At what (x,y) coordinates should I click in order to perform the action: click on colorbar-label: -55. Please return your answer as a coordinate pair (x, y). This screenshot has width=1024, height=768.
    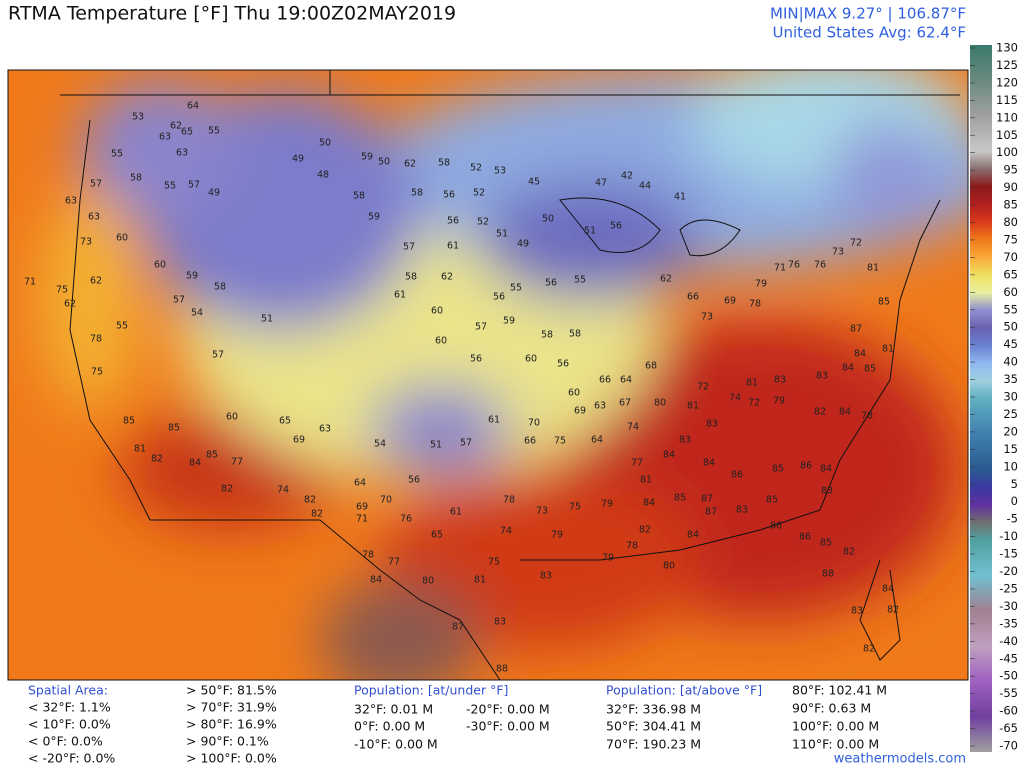
    Looking at the image, I should click on (1008, 693).